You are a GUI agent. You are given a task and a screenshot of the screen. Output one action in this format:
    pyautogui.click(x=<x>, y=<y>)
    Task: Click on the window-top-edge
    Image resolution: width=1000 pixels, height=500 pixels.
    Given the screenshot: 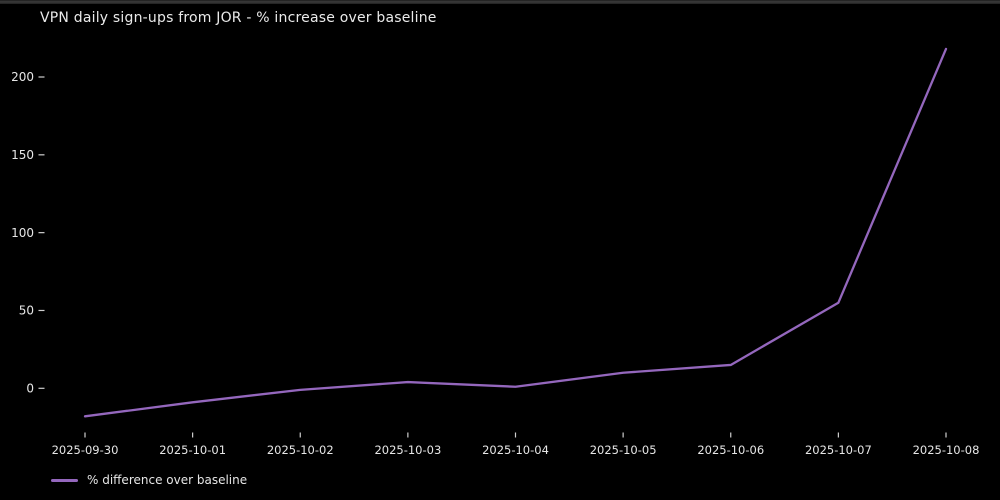 What is the action you would take?
    pyautogui.click(x=500, y=2)
    